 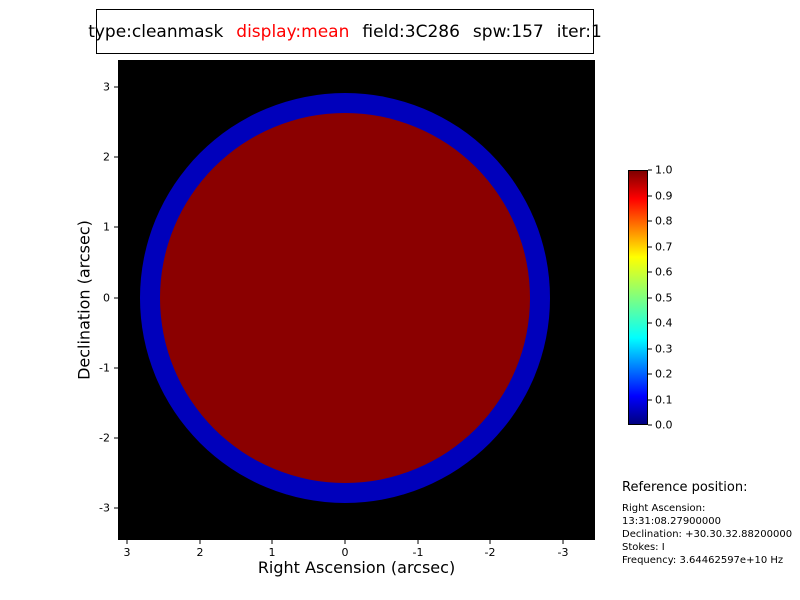 What do you see at coordinates (664, 196) in the screenshot?
I see `colorbar-tick-label: 0.9` at bounding box center [664, 196].